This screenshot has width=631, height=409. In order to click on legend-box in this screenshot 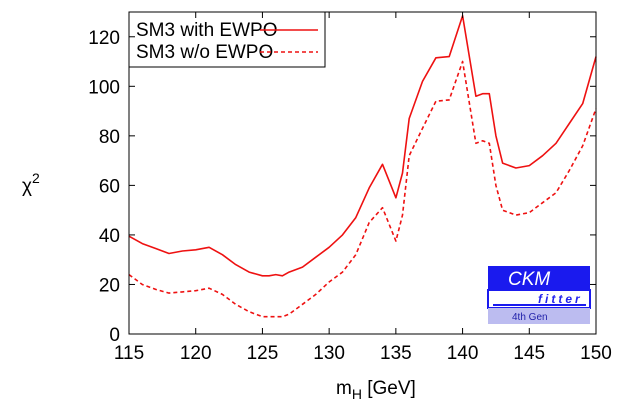, I will do `click(227, 39)`.